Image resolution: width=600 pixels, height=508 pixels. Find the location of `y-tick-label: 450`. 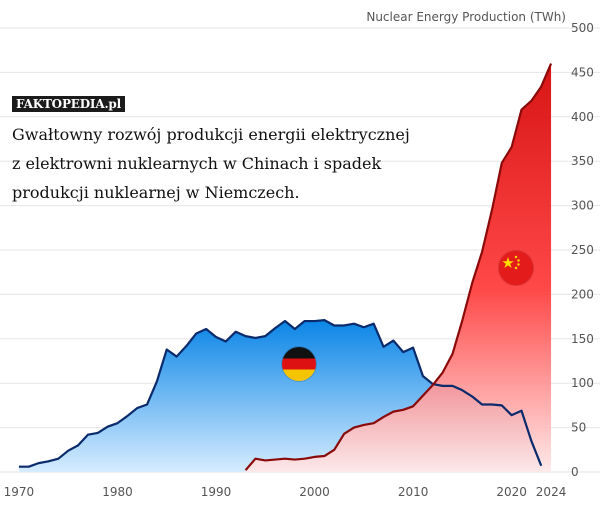

y-tick-label: 450 is located at coordinates (582, 72).